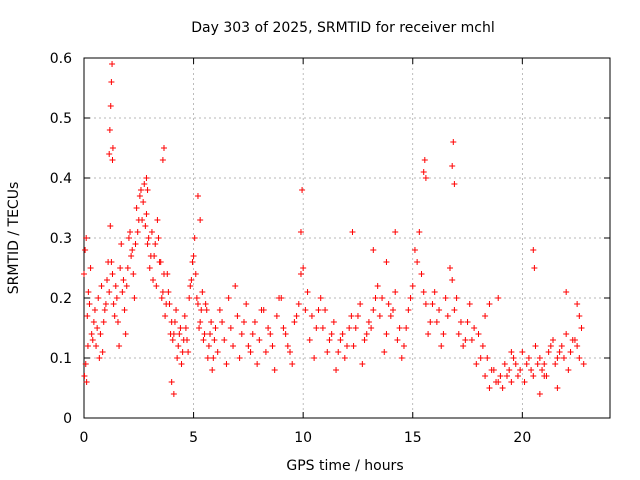 The height and width of the screenshot is (480, 640). Describe the element at coordinates (344, 466) in the screenshot. I see `x-axis-title: GPS time / hours` at that location.